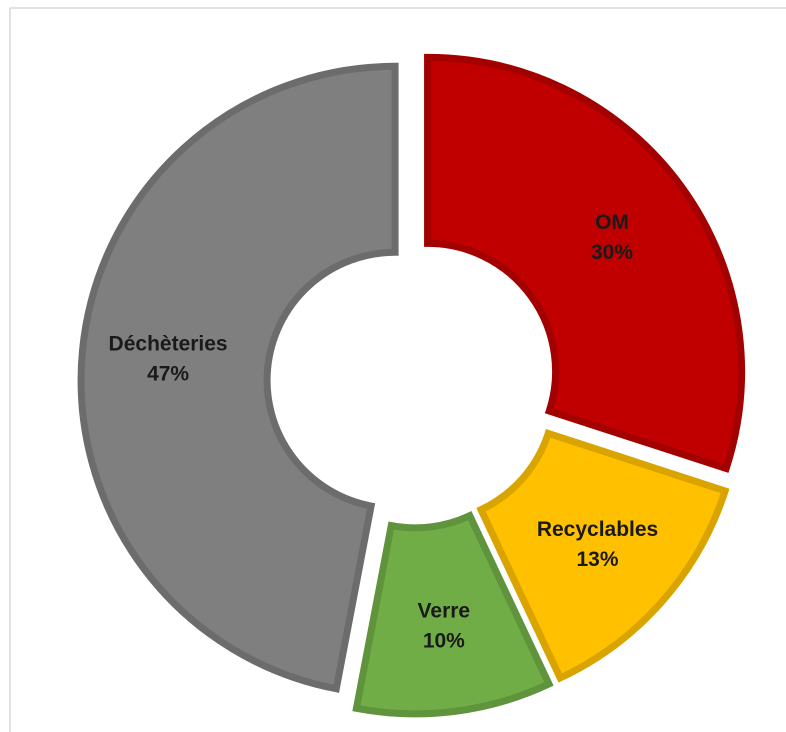 Image resolution: width=786 pixels, height=732 pixels. Describe the element at coordinates (444, 641) in the screenshot. I see `slice-value-label: 10%` at that location.